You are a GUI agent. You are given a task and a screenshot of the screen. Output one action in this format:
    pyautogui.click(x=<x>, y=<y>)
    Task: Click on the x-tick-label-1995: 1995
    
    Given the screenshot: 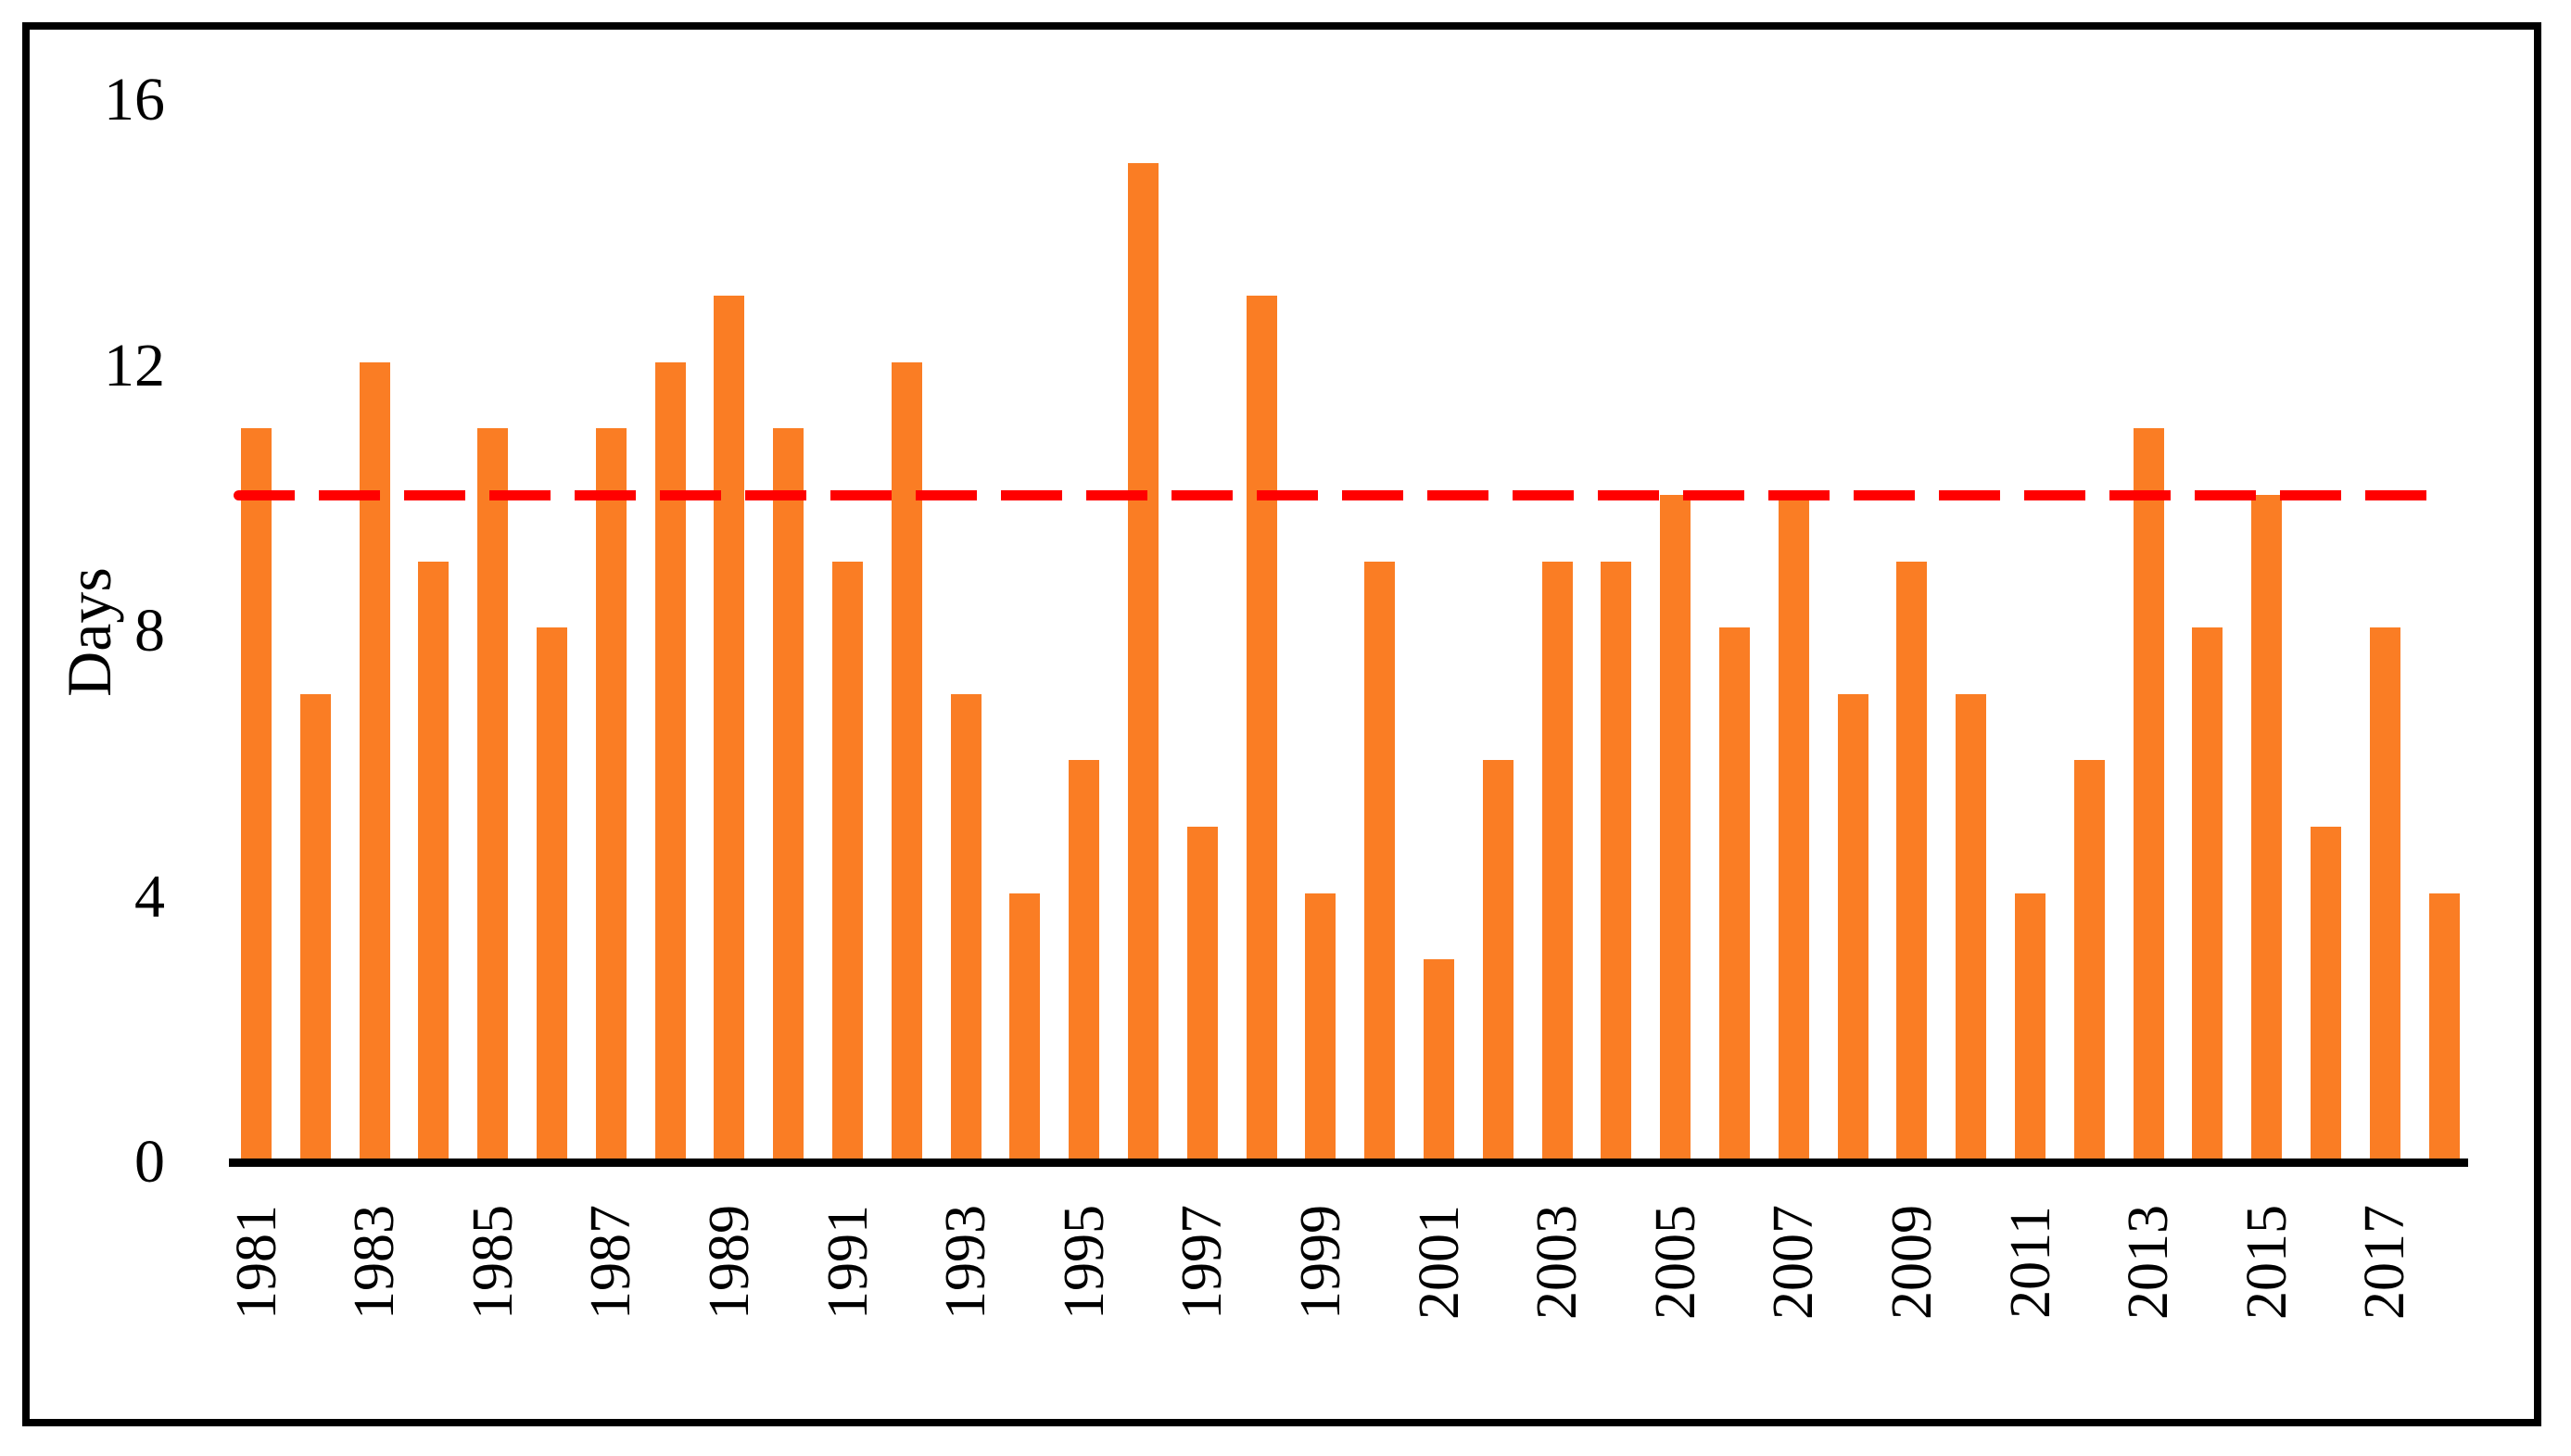 What is the action you would take?
    pyautogui.click(x=1084, y=1262)
    